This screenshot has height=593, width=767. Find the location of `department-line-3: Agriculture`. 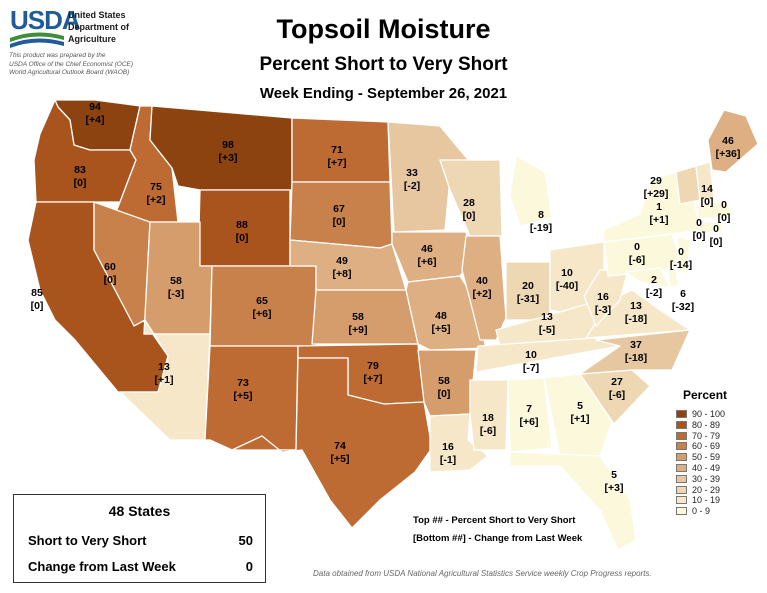

department-line-3: Agriculture is located at coordinates (92, 39).